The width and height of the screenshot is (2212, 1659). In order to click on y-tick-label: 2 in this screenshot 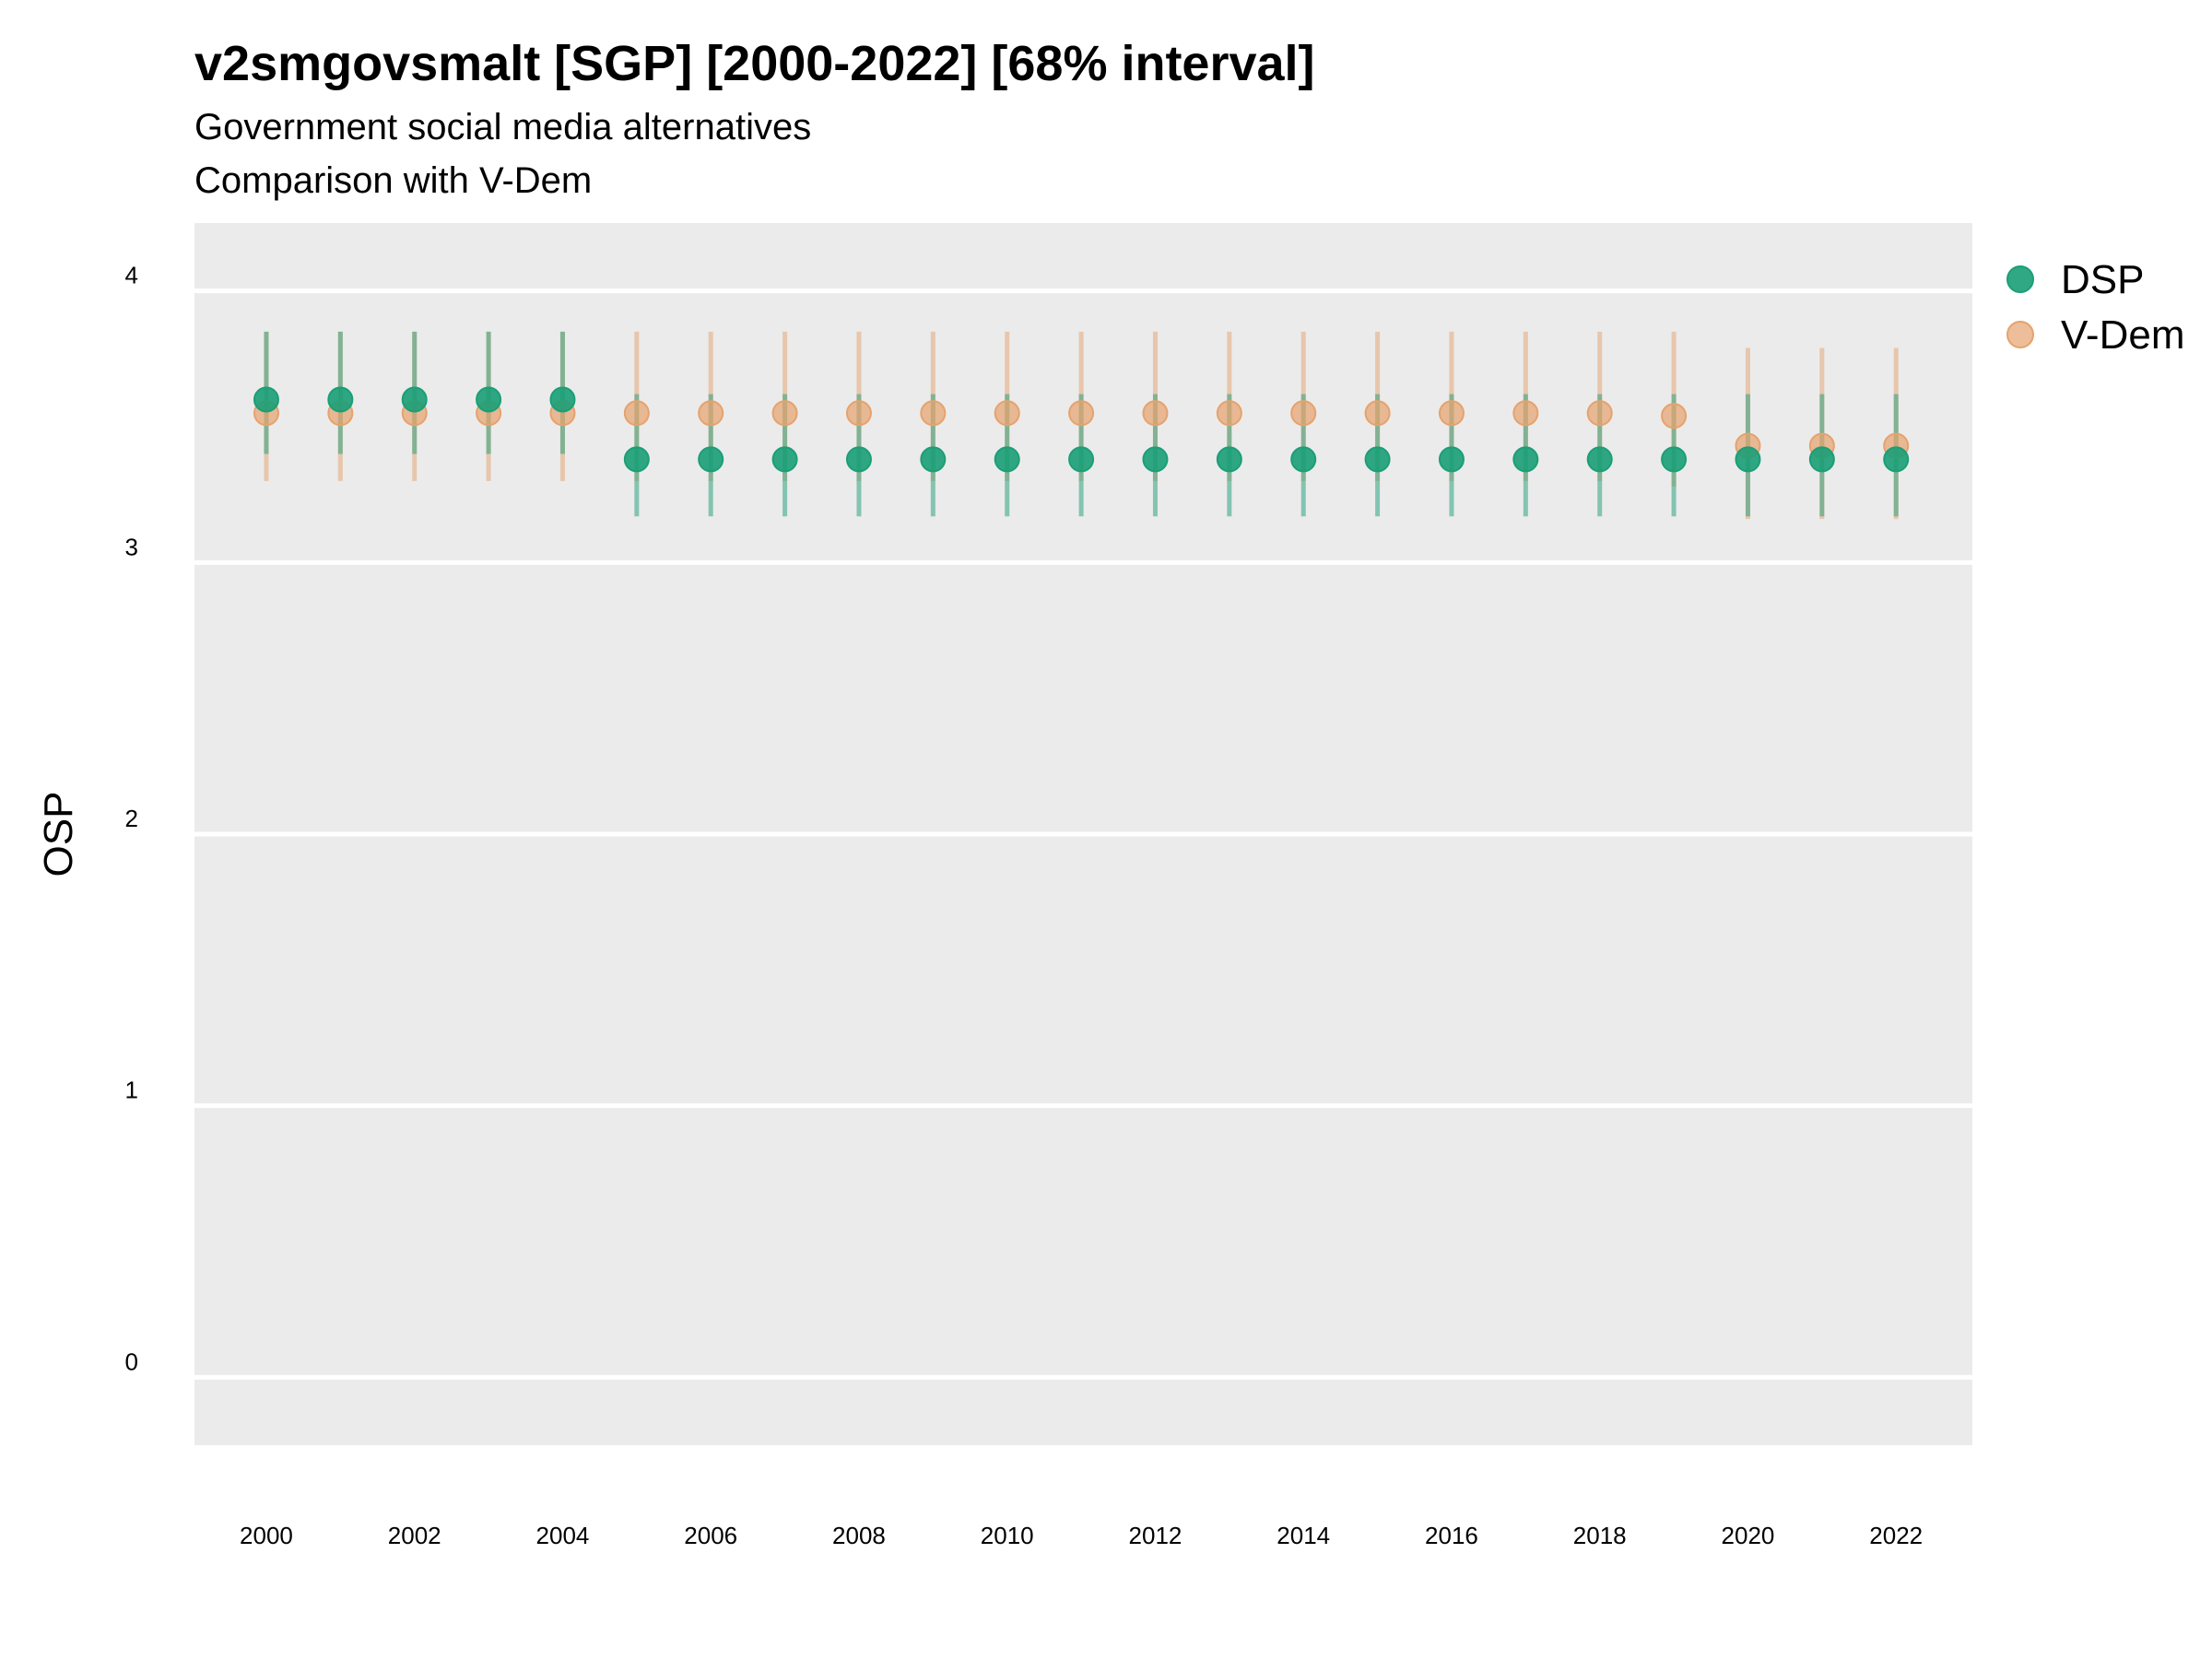, I will do `click(131, 818)`.